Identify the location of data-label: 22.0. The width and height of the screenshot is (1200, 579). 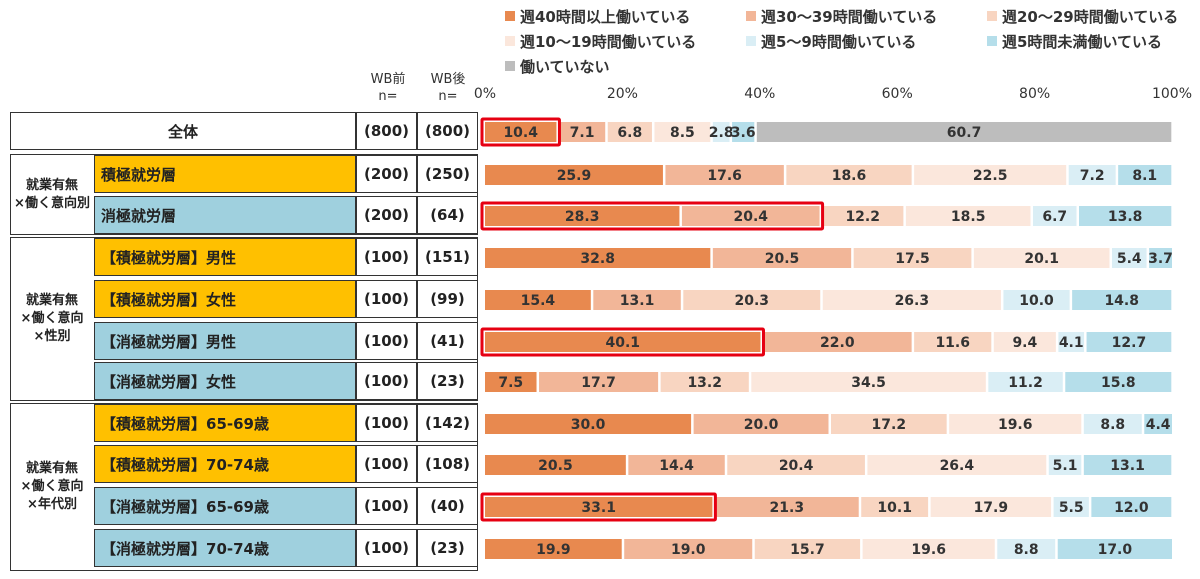
(837, 343).